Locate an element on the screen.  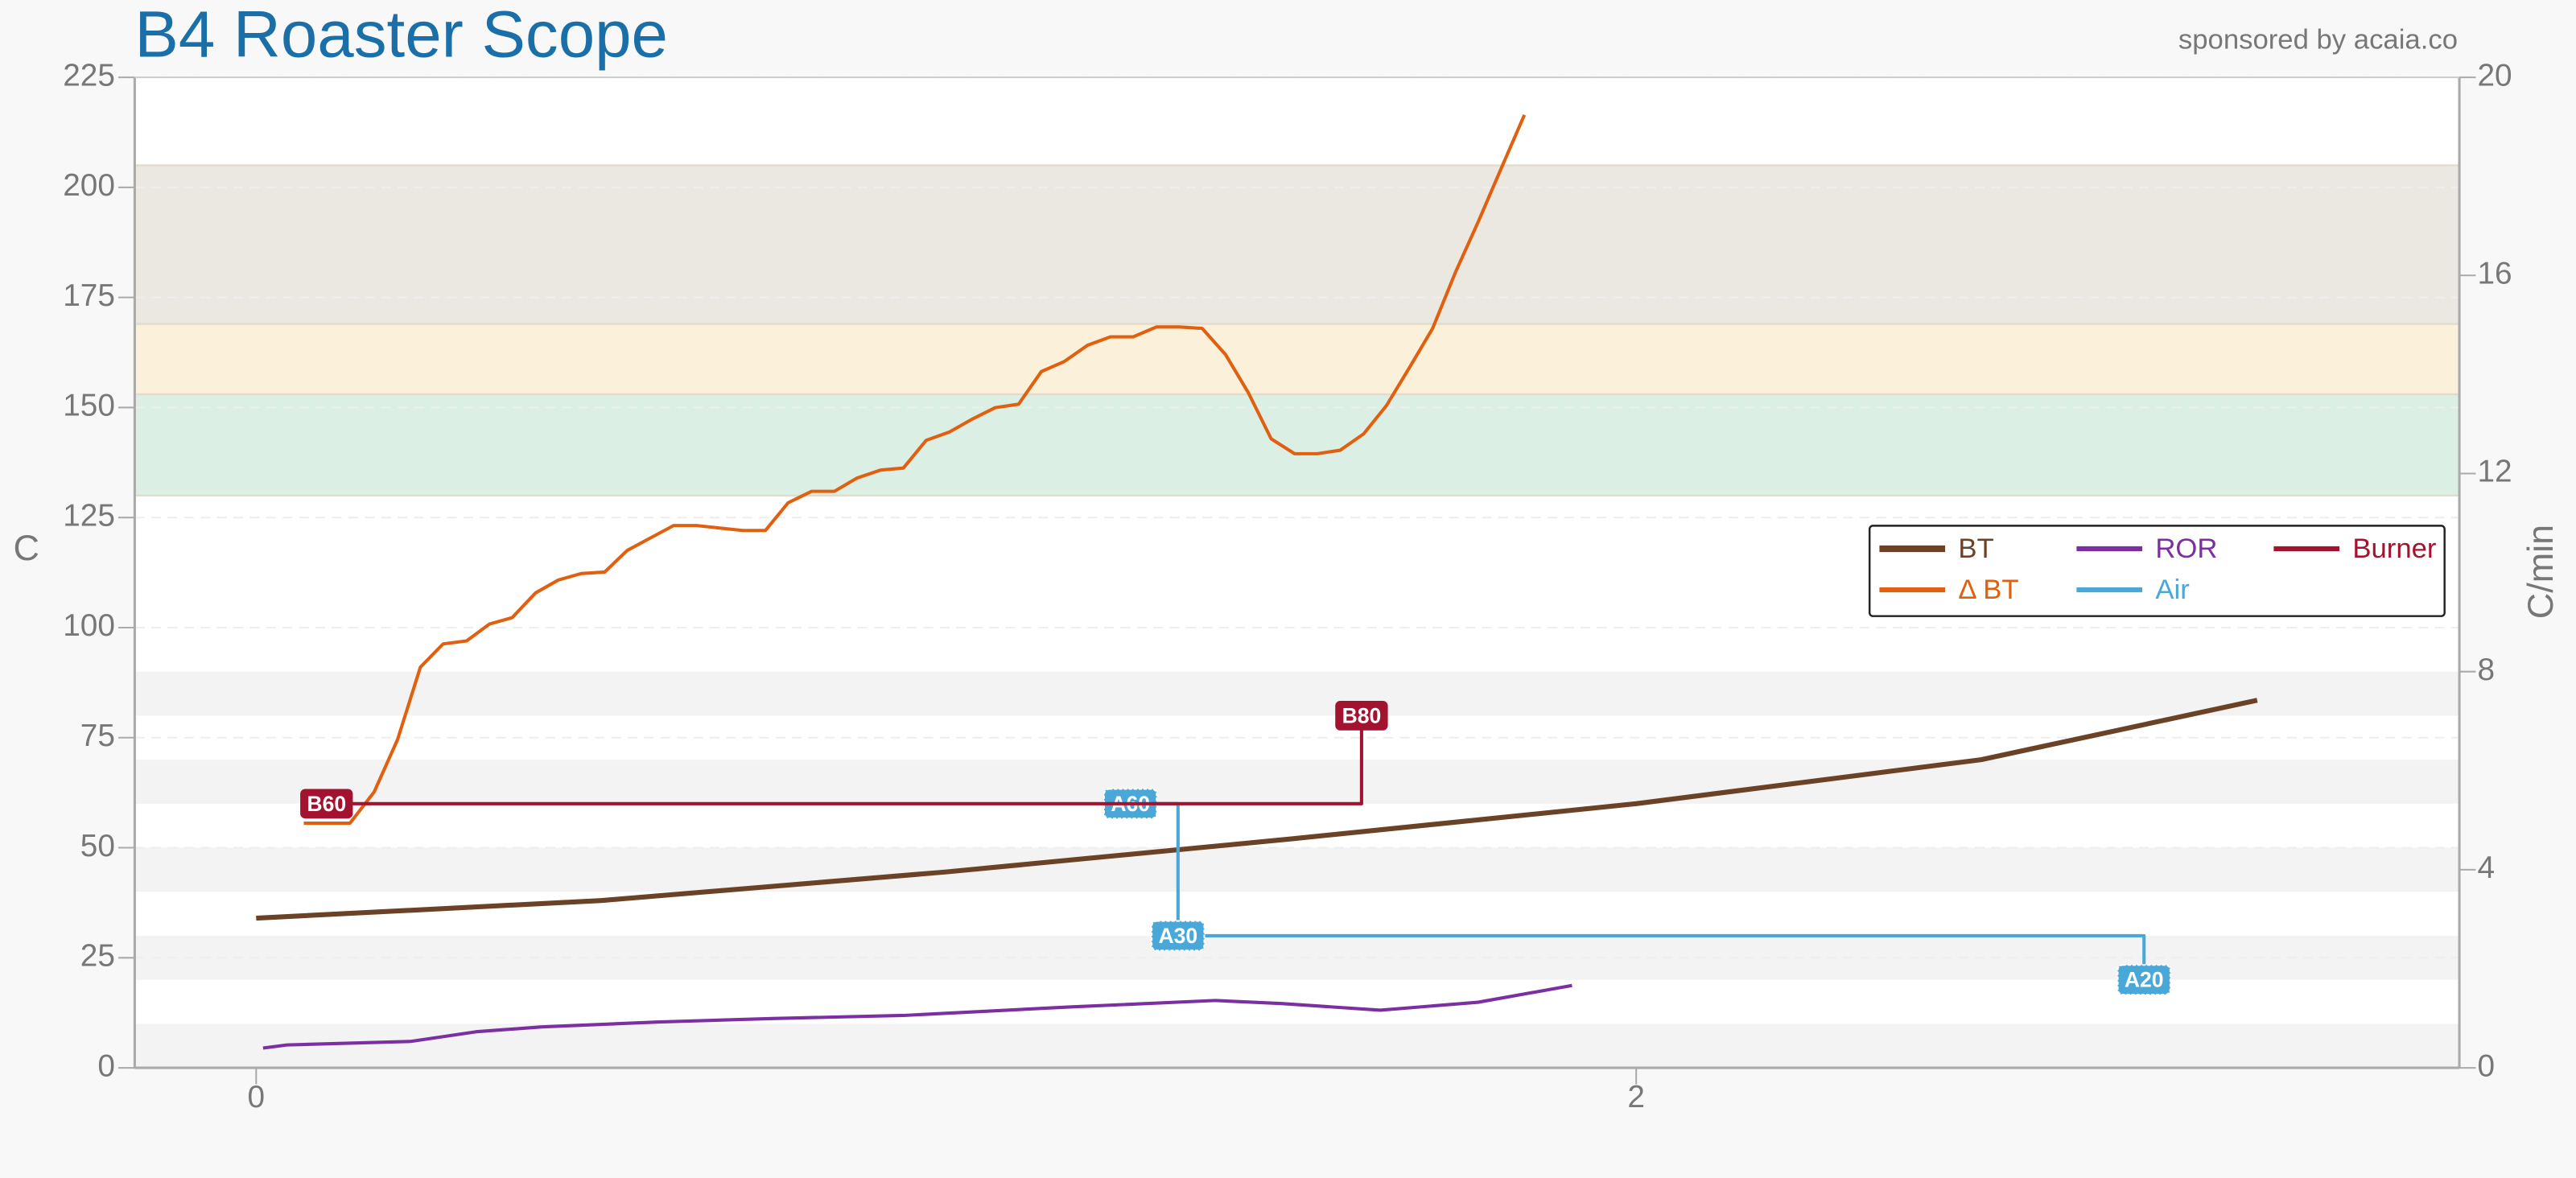
y-tick-label: 50 is located at coordinates (97, 846).